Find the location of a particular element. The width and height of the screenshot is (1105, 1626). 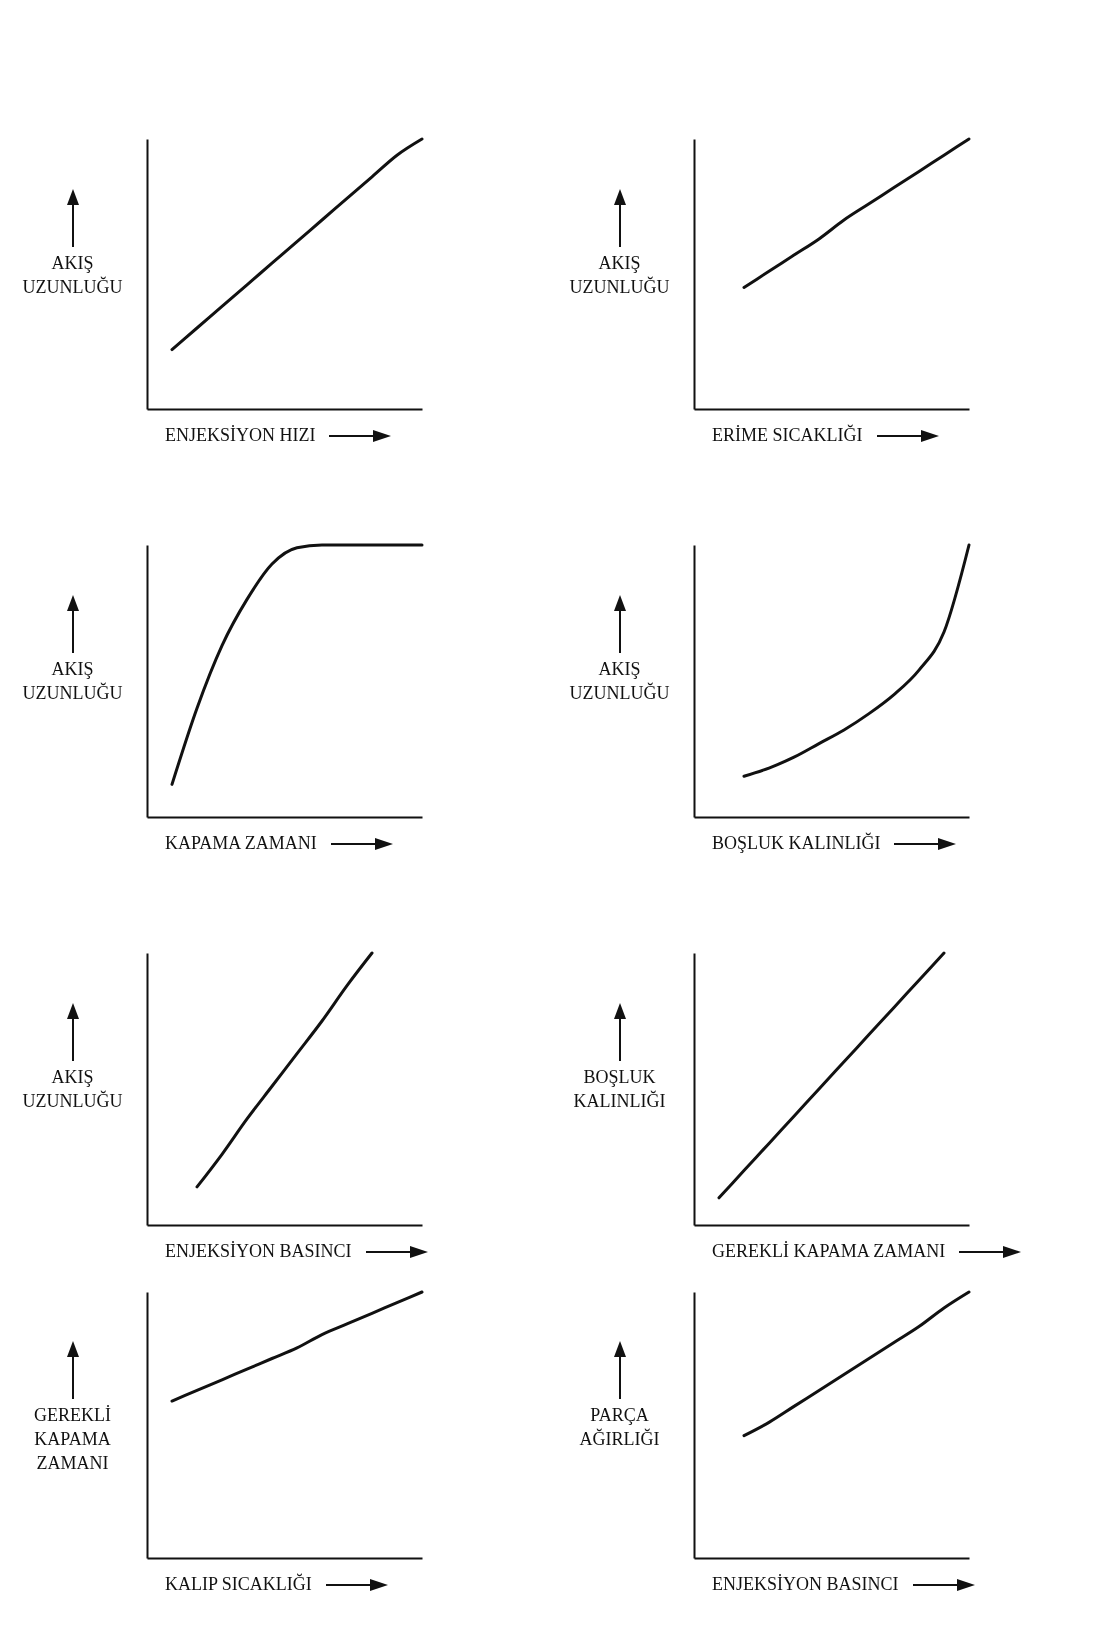

x-axis-title: KALIP SICAKLIĞI is located at coordinates (238, 1584).